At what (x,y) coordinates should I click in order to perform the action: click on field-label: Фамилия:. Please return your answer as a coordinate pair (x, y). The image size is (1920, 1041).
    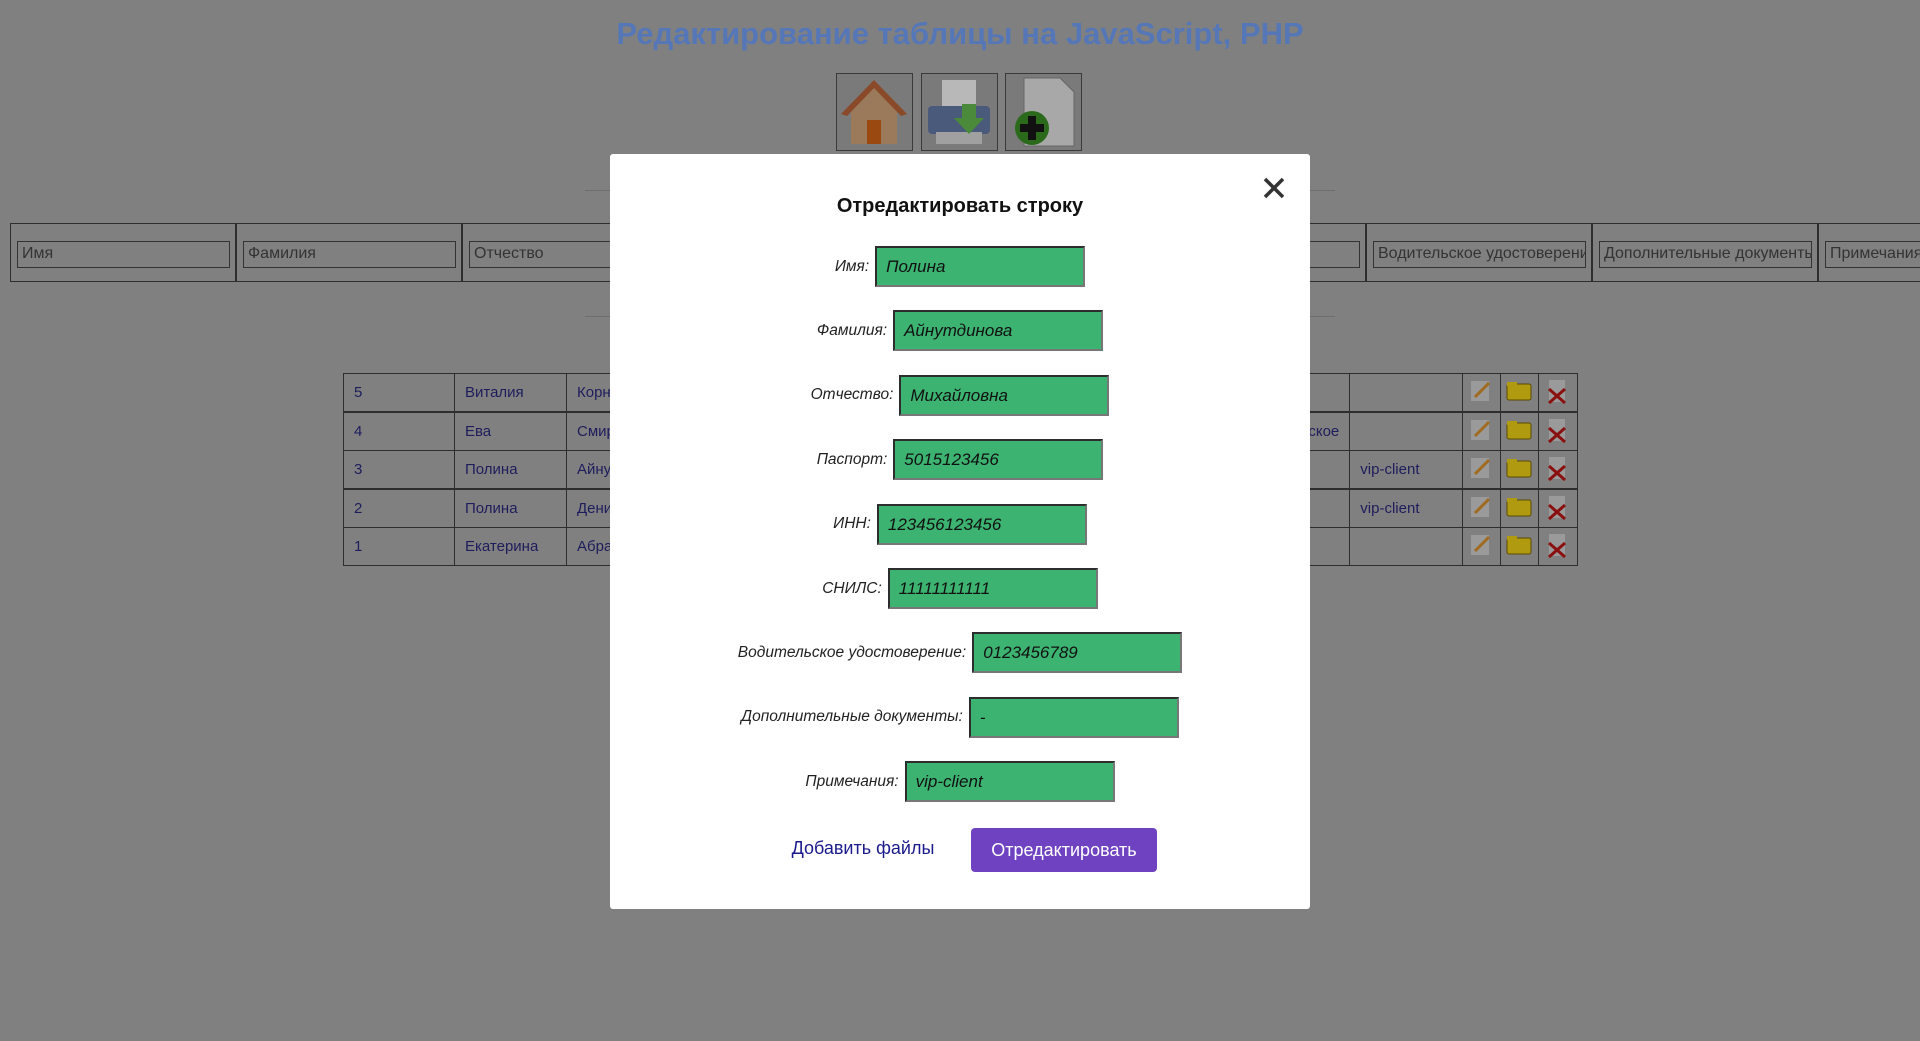
    Looking at the image, I should click on (852, 330).